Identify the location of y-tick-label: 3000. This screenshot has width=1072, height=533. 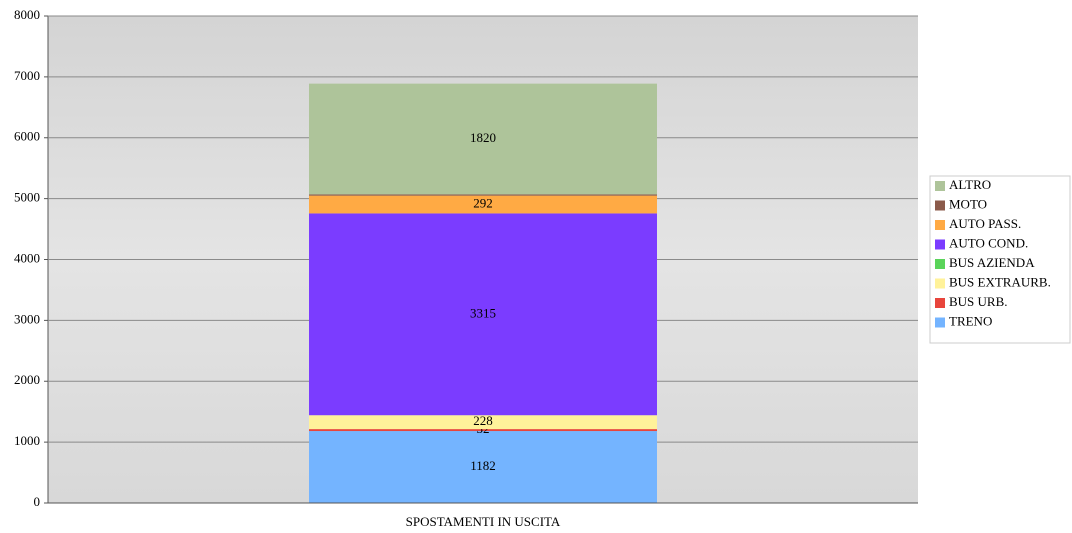
(27, 318).